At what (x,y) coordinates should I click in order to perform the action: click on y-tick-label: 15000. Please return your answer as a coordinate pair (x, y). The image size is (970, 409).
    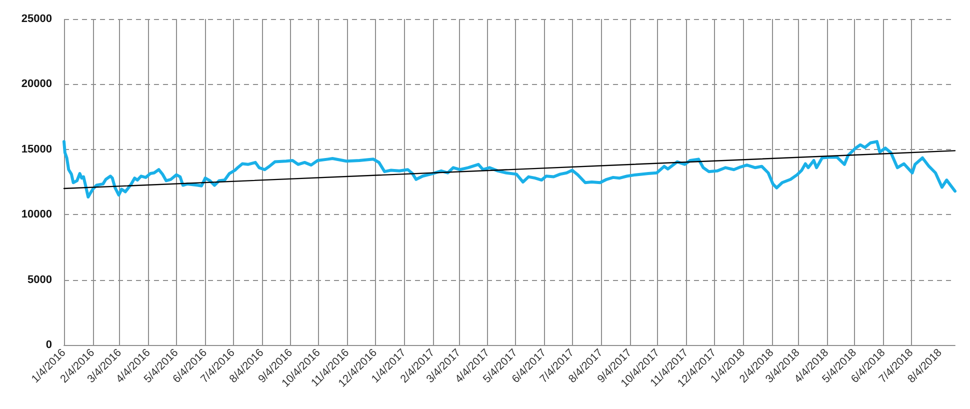
    Looking at the image, I should click on (36, 149).